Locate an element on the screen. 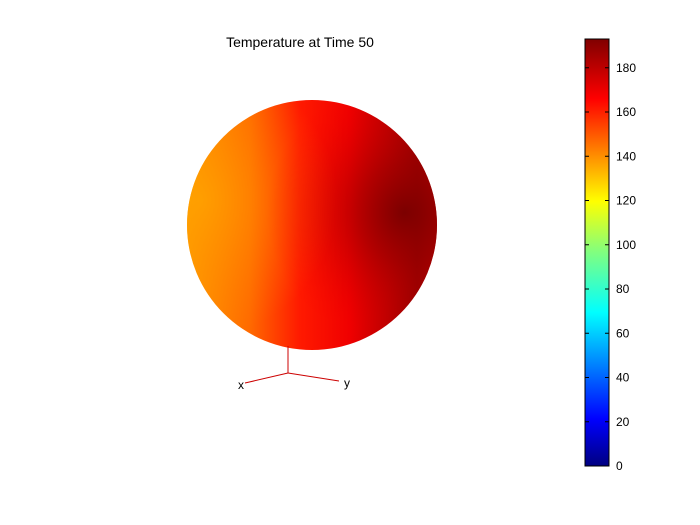 The height and width of the screenshot is (525, 700). chart-title: Temperature at Time 50 is located at coordinates (300, 42).